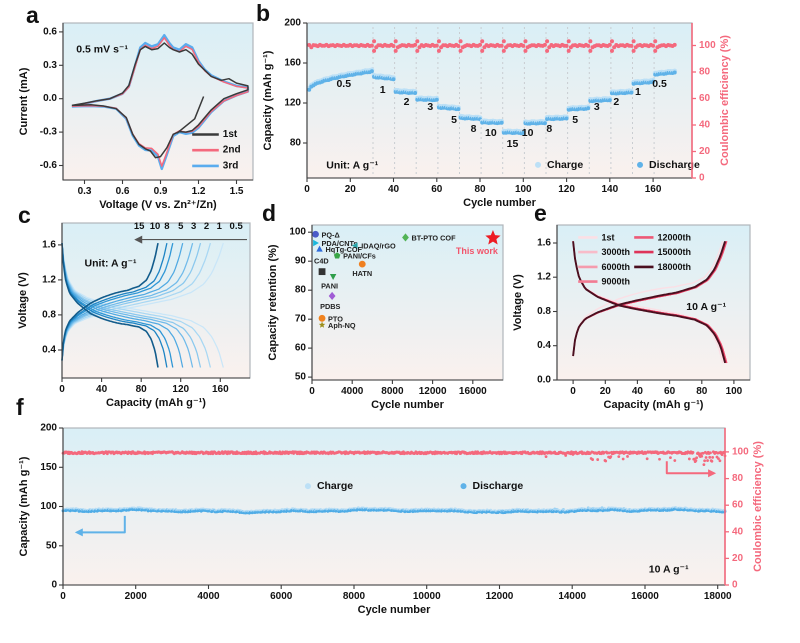 This screenshot has height=643, width=800. What do you see at coordinates (544, 380) in the screenshot?
I see `svg-text: 0.0` at bounding box center [544, 380].